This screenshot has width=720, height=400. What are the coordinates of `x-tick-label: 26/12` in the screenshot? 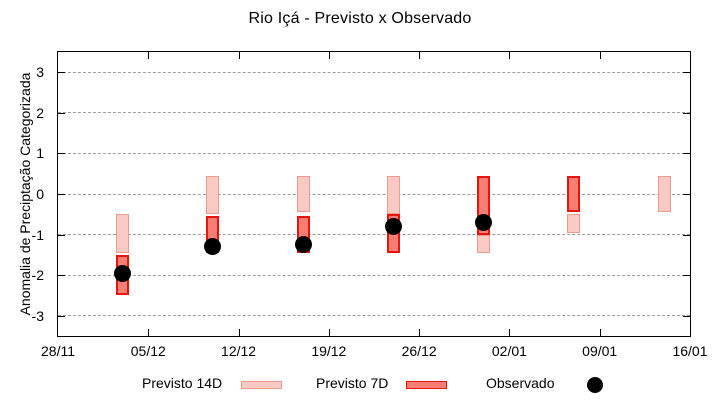 It's located at (419, 351).